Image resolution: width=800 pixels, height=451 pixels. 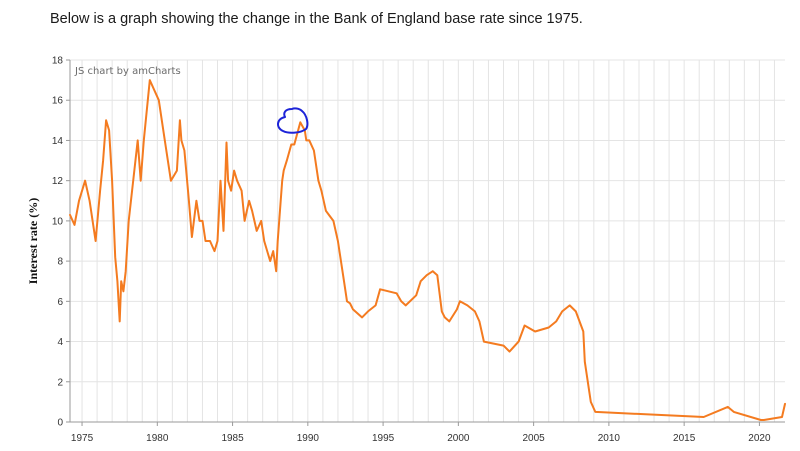 I want to click on x-tick-label: 1975, so click(x=82, y=438).